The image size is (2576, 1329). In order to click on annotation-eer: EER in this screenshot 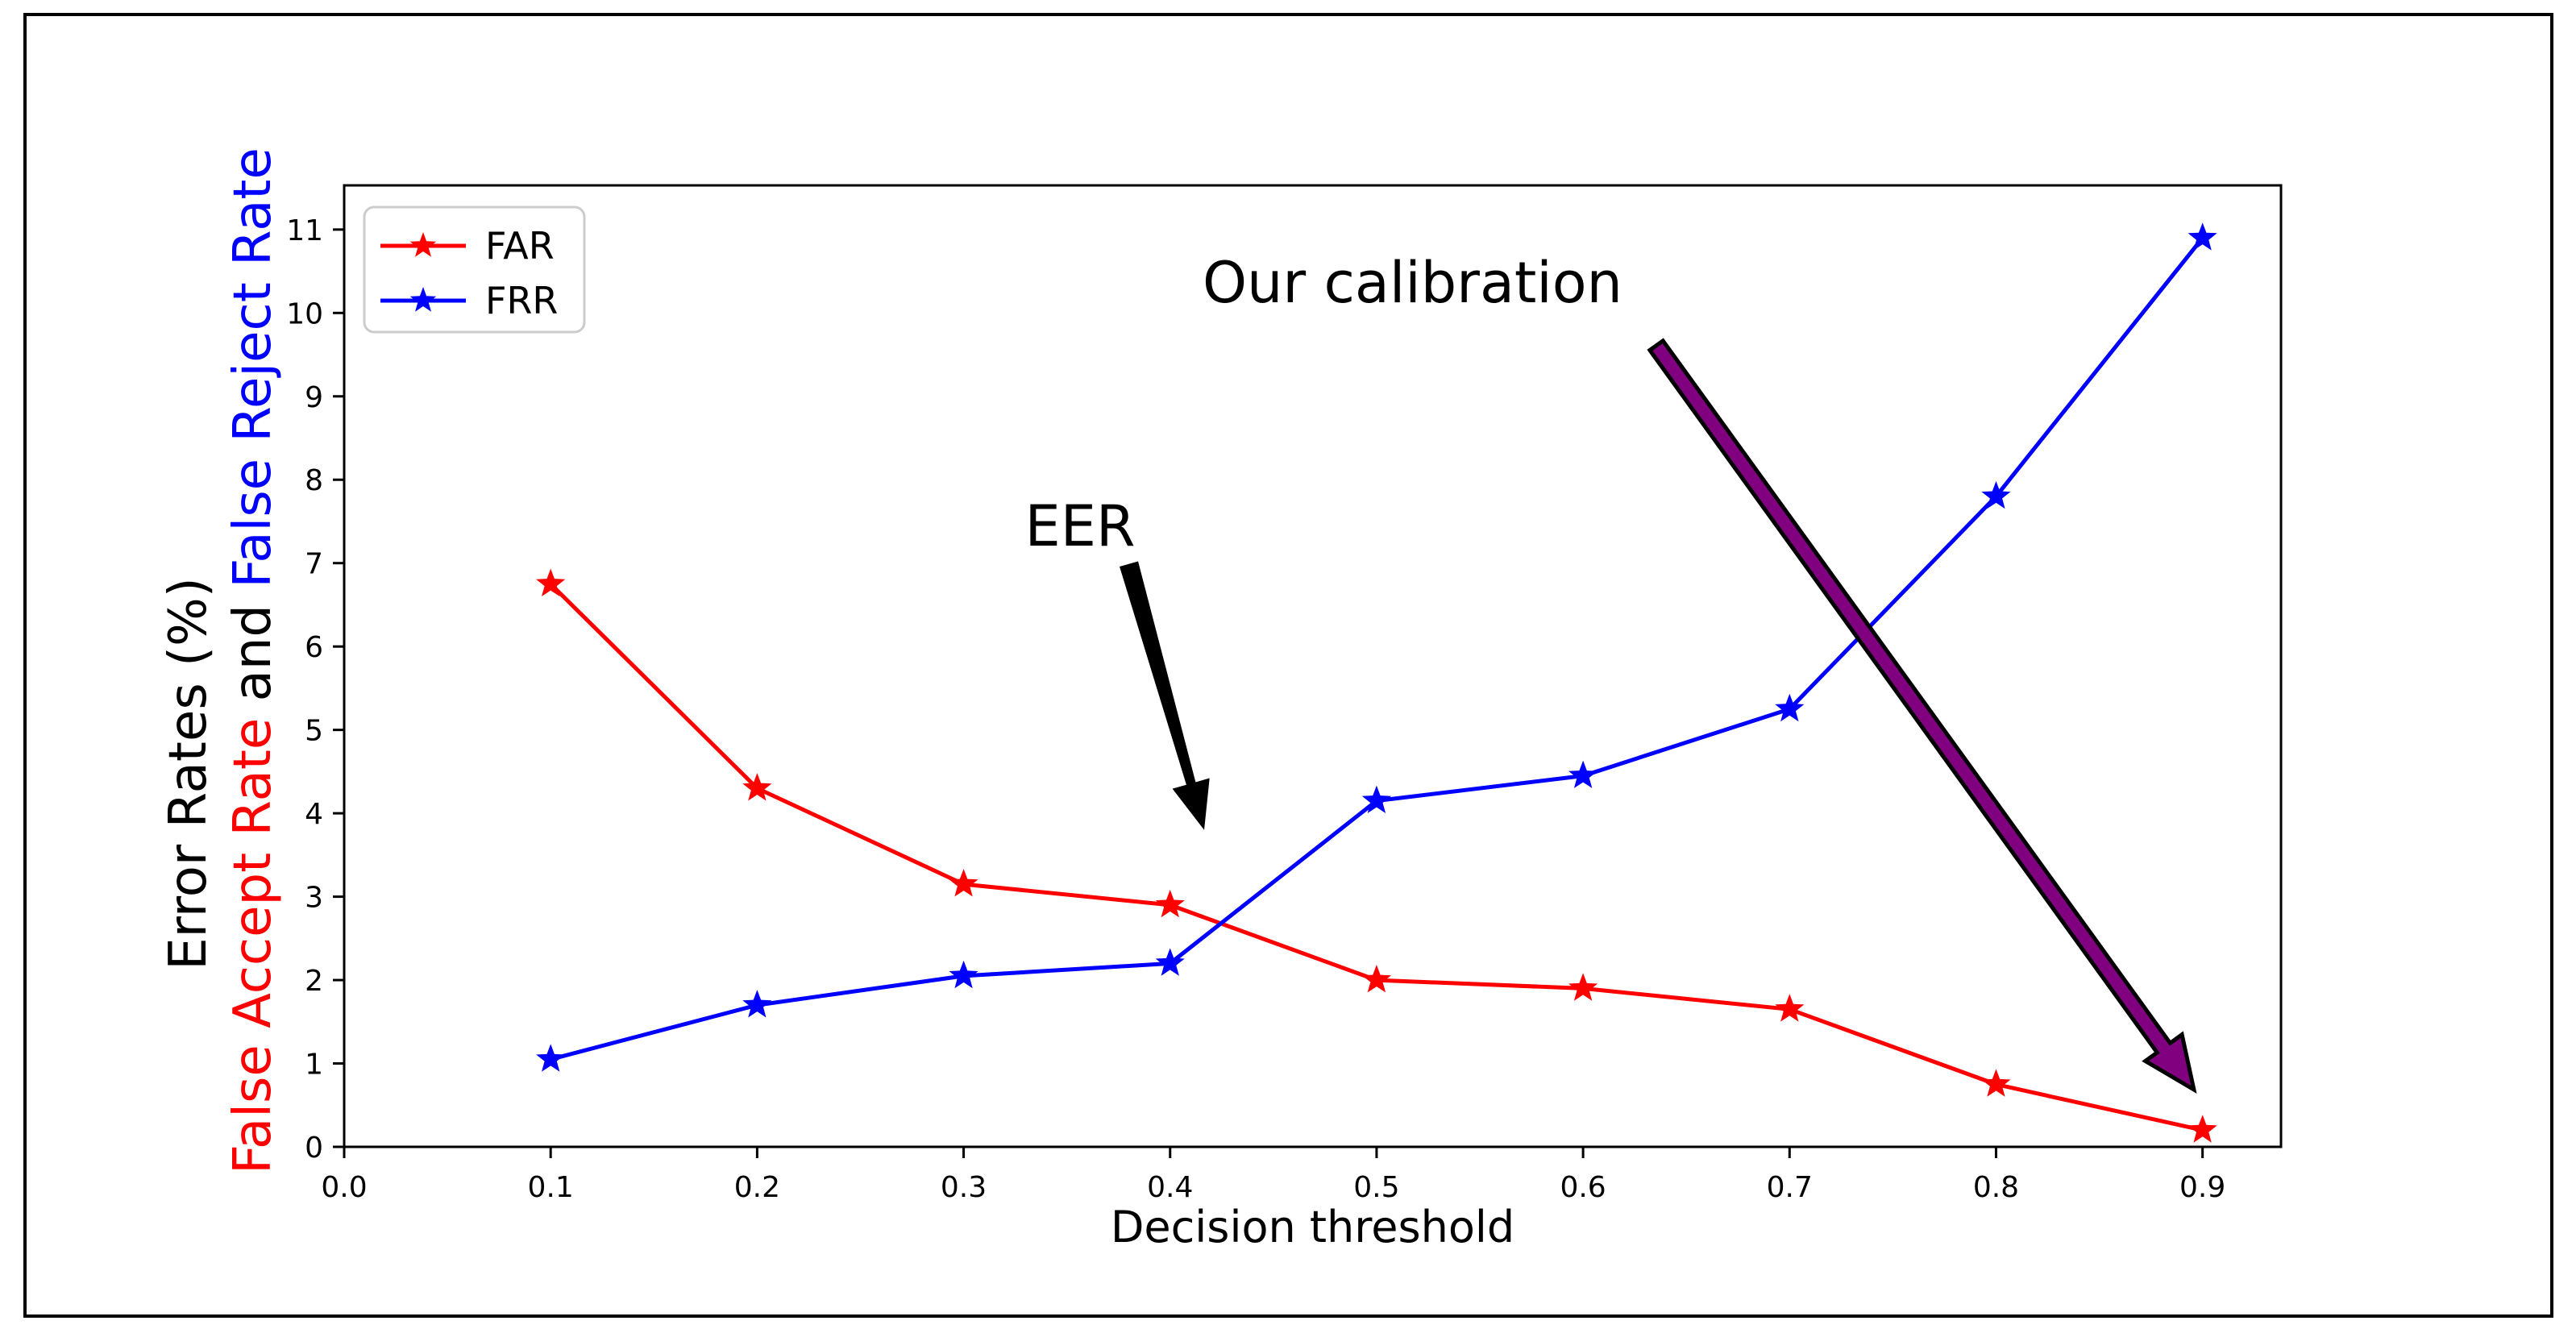, I will do `click(1117, 661)`.